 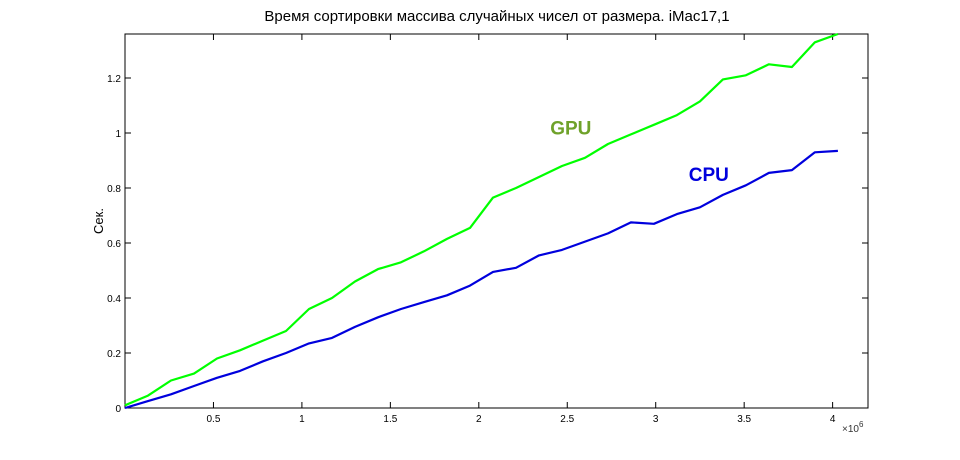 What do you see at coordinates (570, 128) in the screenshot?
I see `annotation-gpu: GPU` at bounding box center [570, 128].